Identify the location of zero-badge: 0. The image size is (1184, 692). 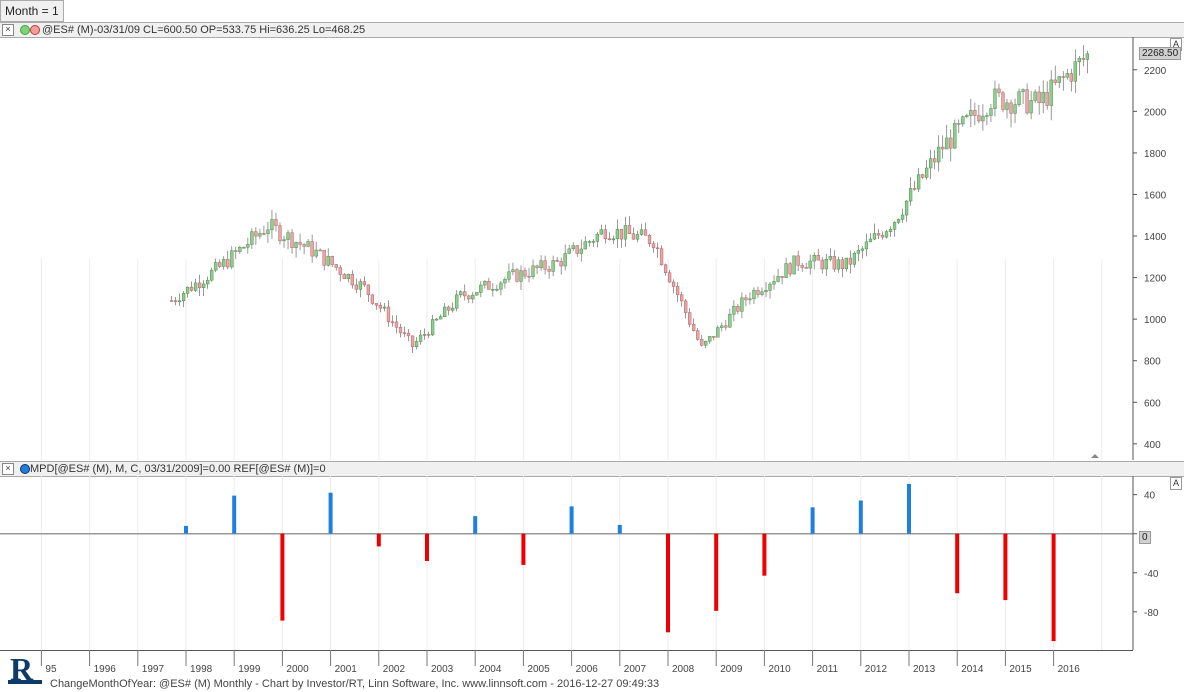
(1145, 537).